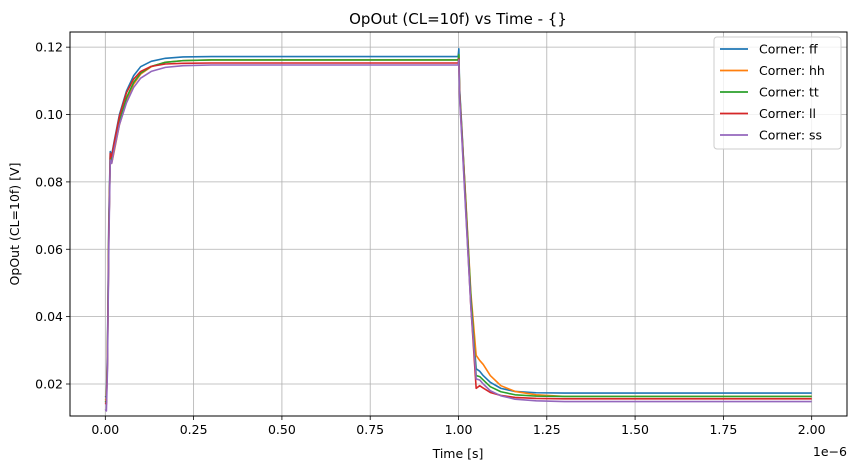  What do you see at coordinates (194, 429) in the screenshot?
I see `x-tick-label: 0.25` at bounding box center [194, 429].